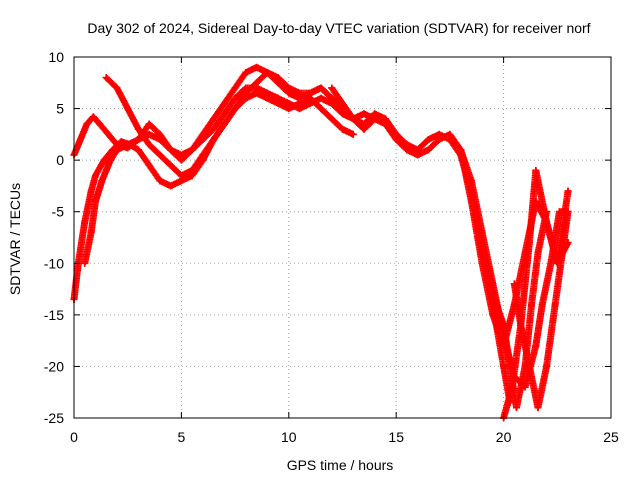 This screenshot has height=480, width=640. I want to click on x-axis-label: GPS time / hours, so click(340, 465).